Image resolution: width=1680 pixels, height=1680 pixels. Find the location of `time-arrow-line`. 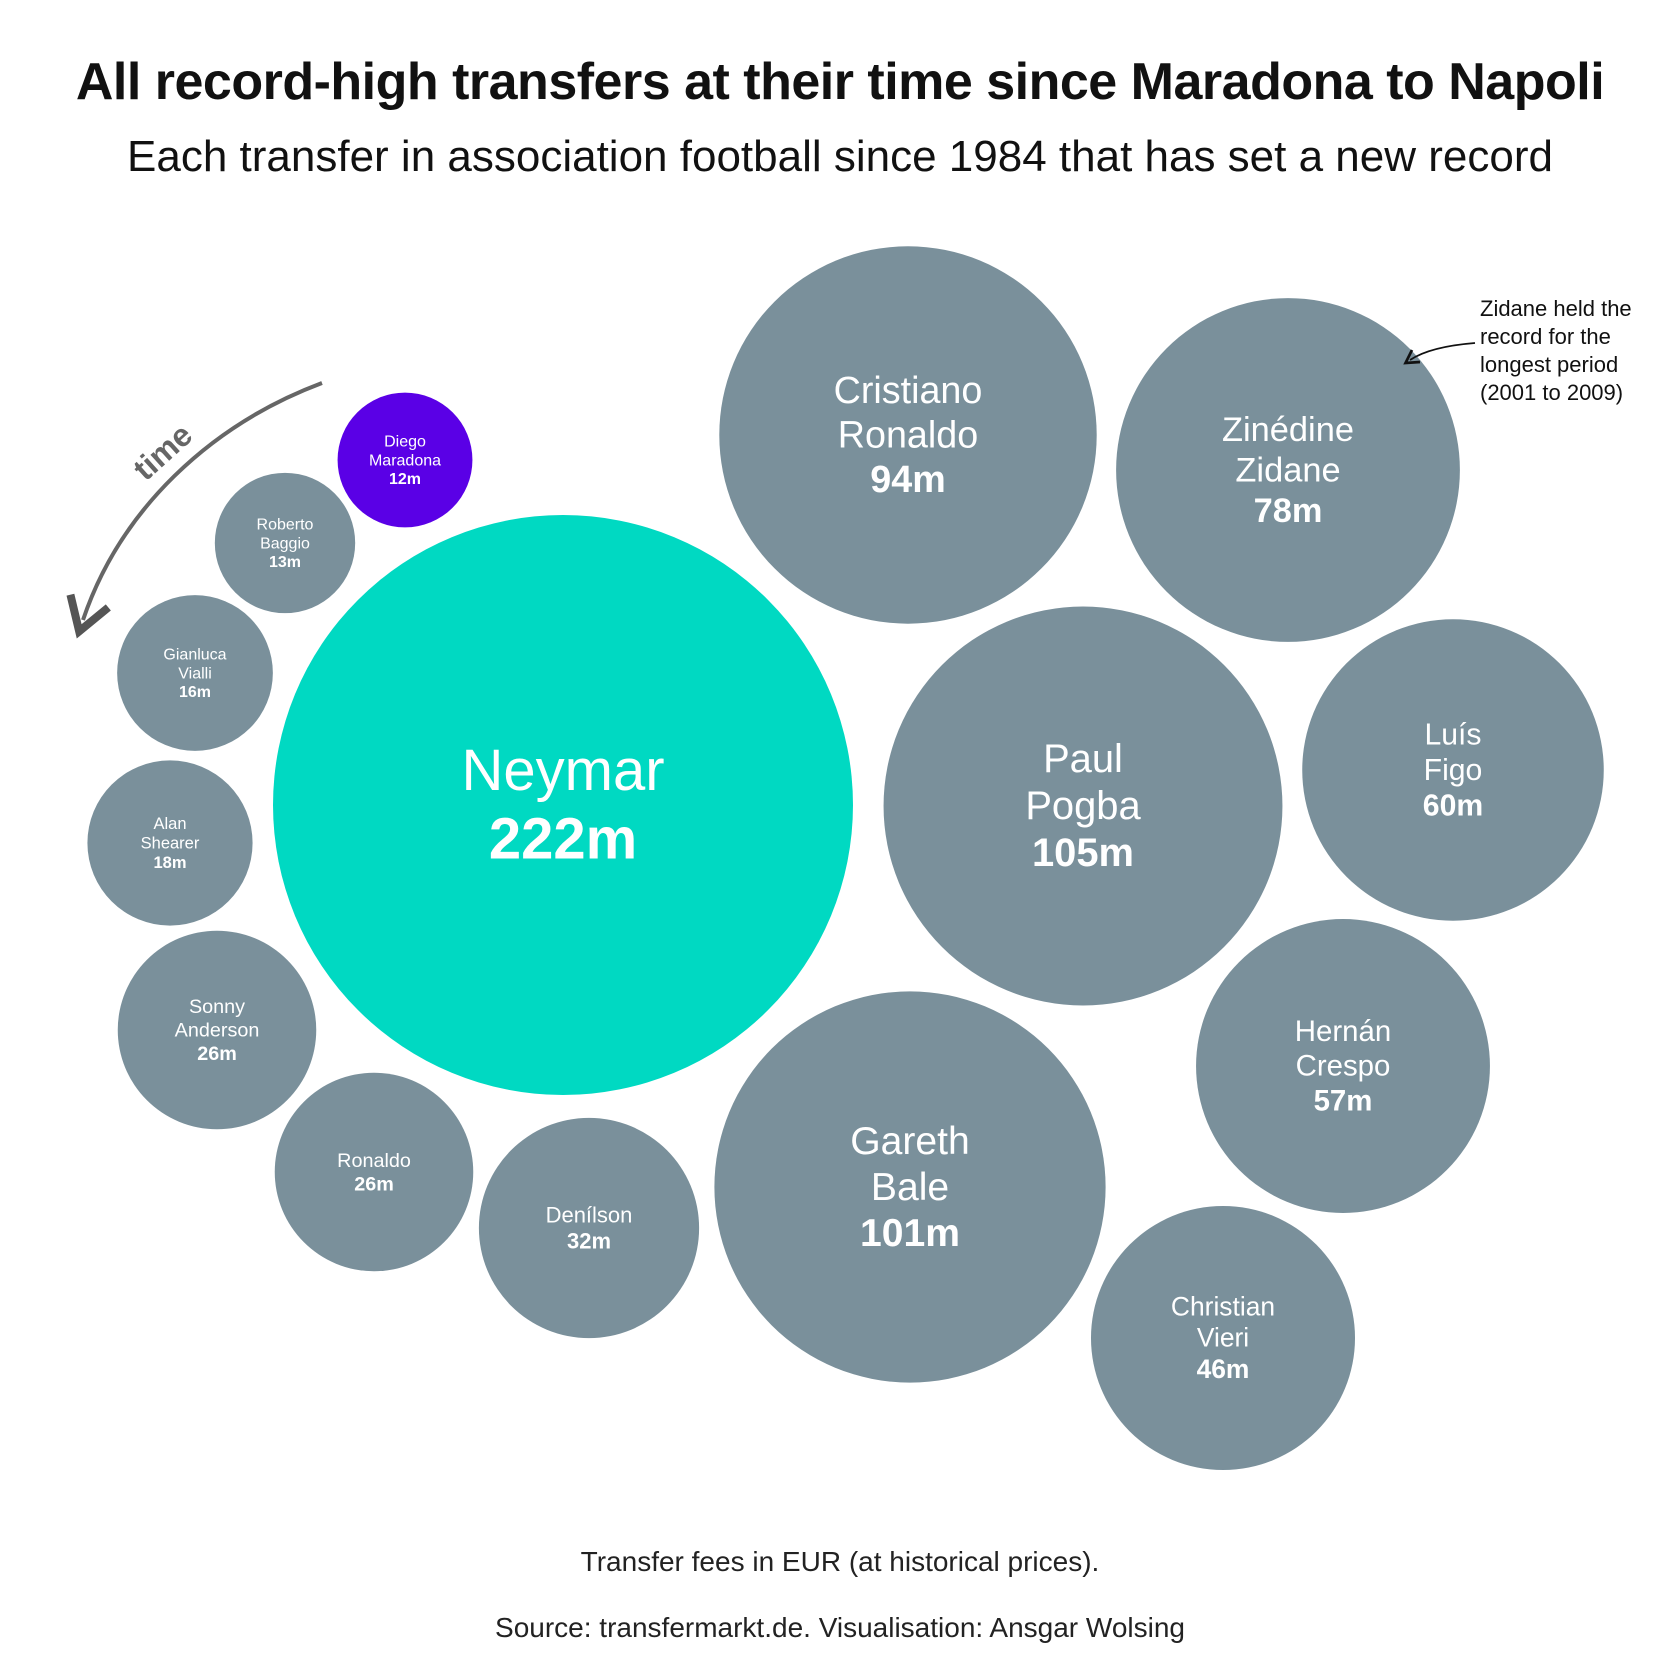

time-arrow-line is located at coordinates (194, 510).